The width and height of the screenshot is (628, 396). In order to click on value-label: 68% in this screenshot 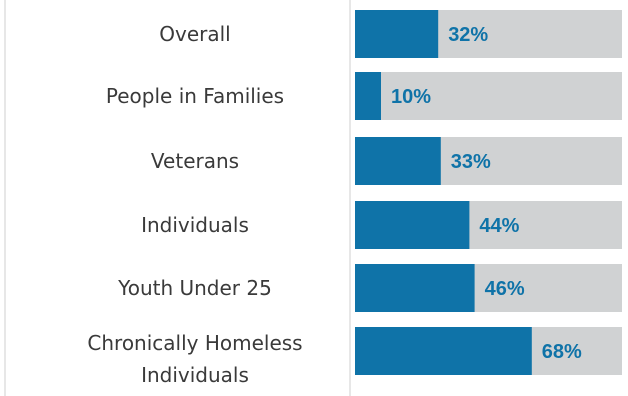, I will do `click(562, 352)`.